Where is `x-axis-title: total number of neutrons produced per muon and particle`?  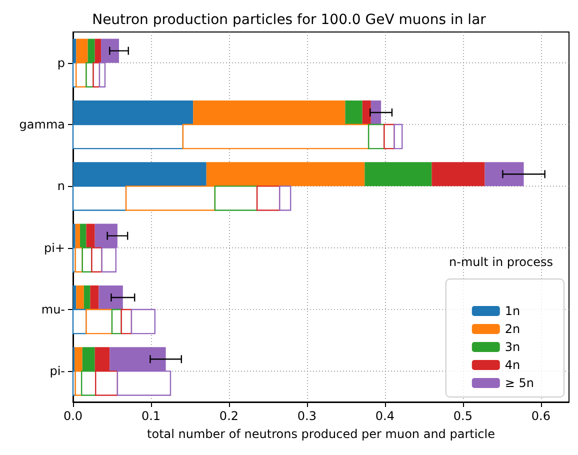
x-axis-title: total number of neutrons produced per muon and particle is located at coordinates (321, 434).